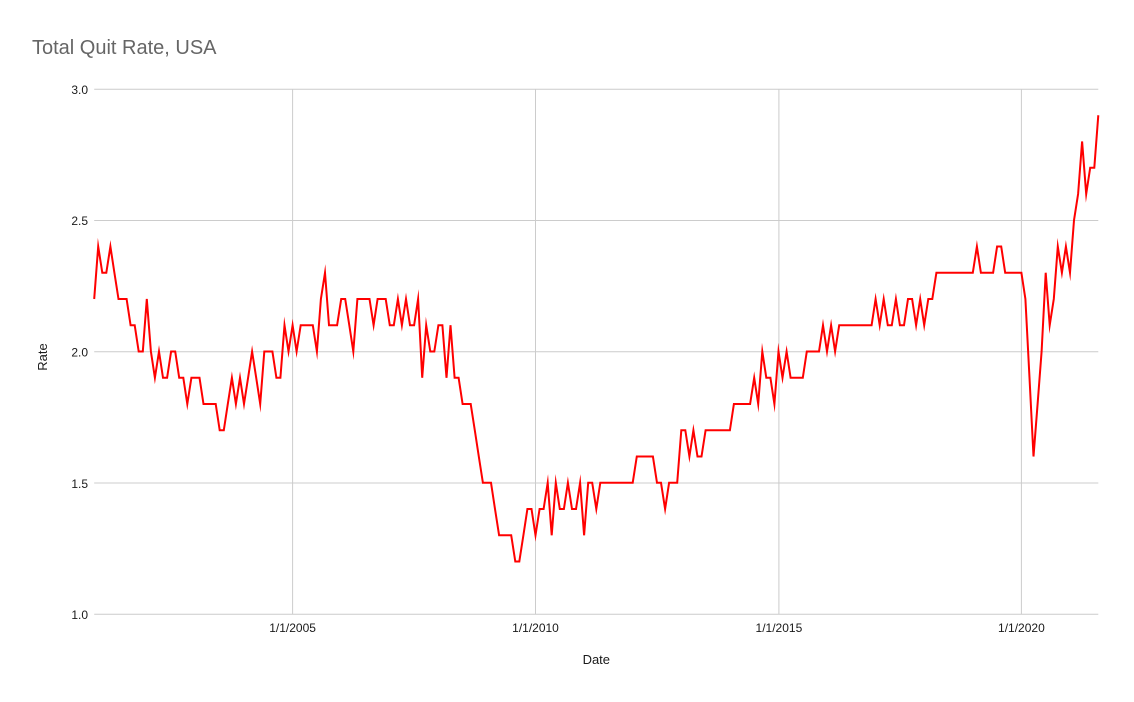 This screenshot has width=1134, height=702. Describe the element at coordinates (79, 221) in the screenshot. I see `svg-text: 2.5` at that location.